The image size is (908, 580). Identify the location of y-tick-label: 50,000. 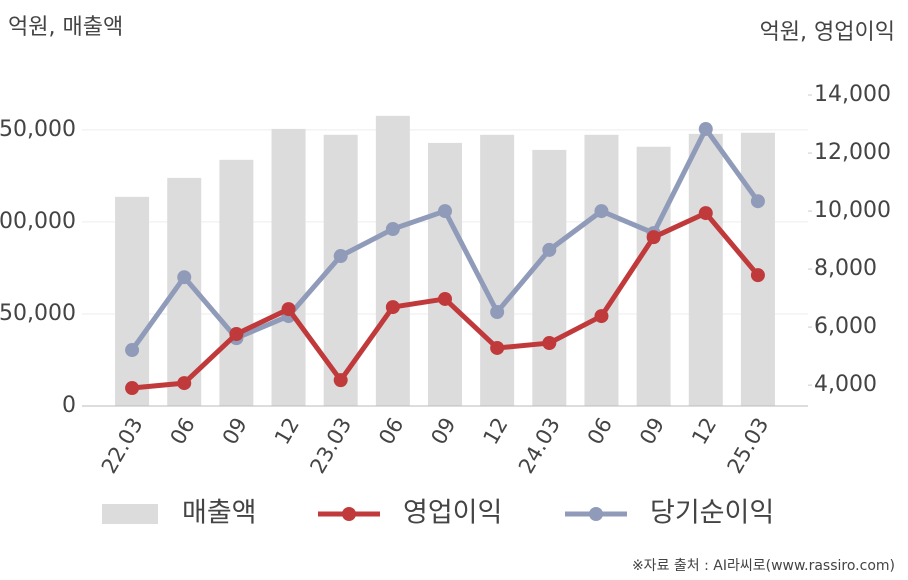
(38, 313).